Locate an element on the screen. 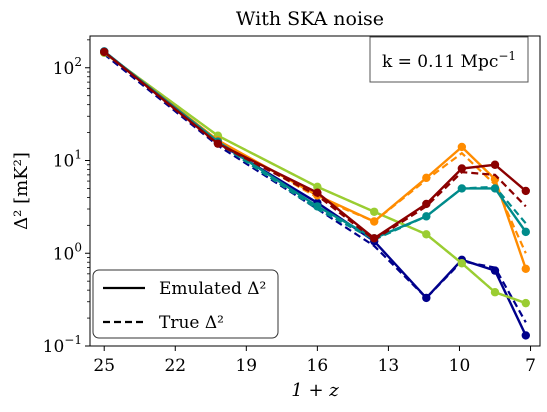 The width and height of the screenshot is (547, 412). annotation-text: k = 0.11 Mpc−1 is located at coordinates (449, 60).